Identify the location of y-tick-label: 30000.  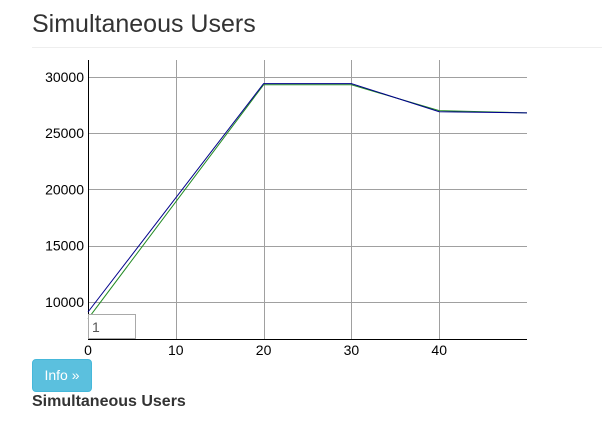
(64, 77).